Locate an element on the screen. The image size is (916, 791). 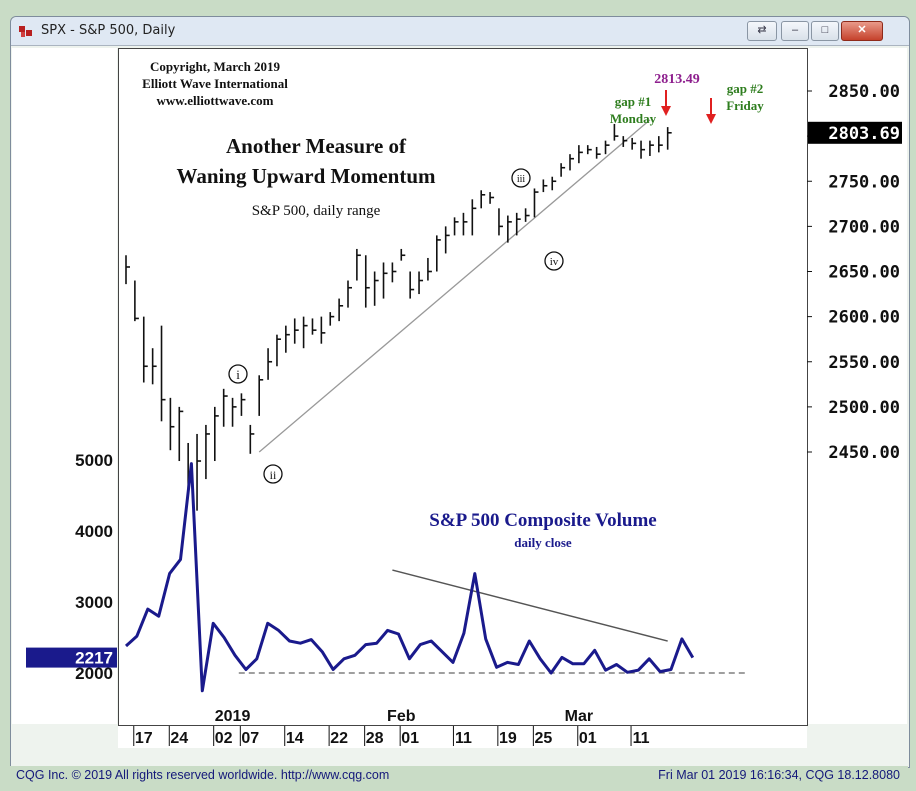
chart-subtitle: S&P 500, daily range is located at coordinates (316, 211).